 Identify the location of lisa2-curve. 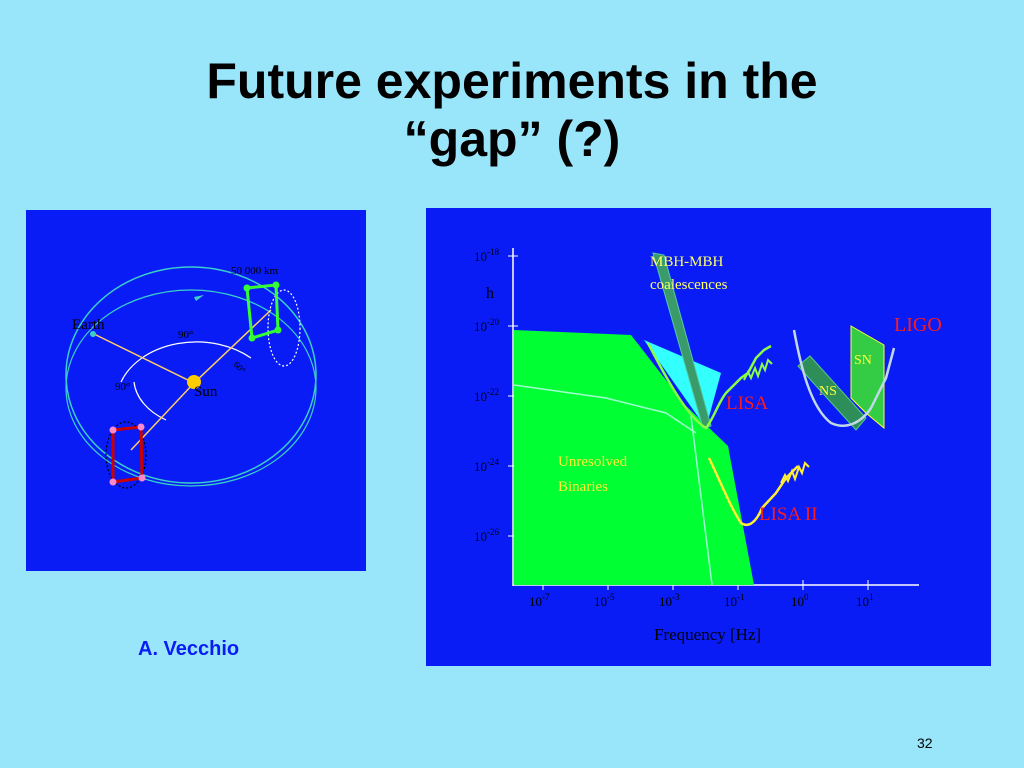
(753, 492).